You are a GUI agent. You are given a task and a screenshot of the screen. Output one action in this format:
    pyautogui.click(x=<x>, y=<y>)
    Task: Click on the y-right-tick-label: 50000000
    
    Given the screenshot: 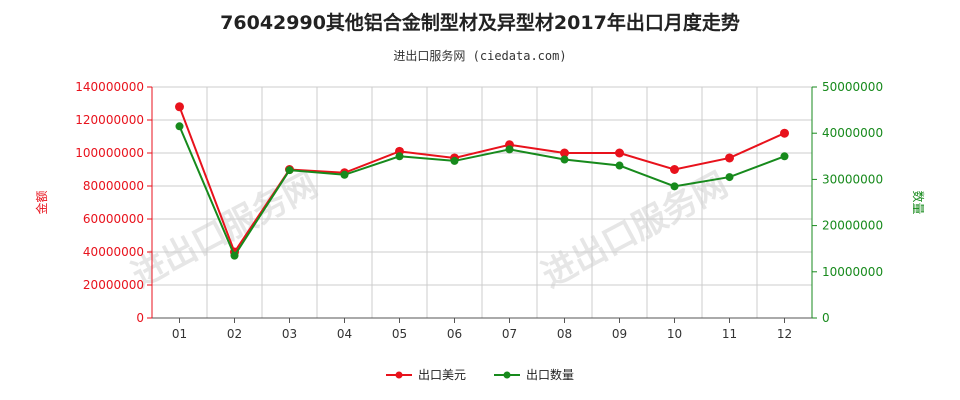 What is the action you would take?
    pyautogui.click(x=852, y=87)
    